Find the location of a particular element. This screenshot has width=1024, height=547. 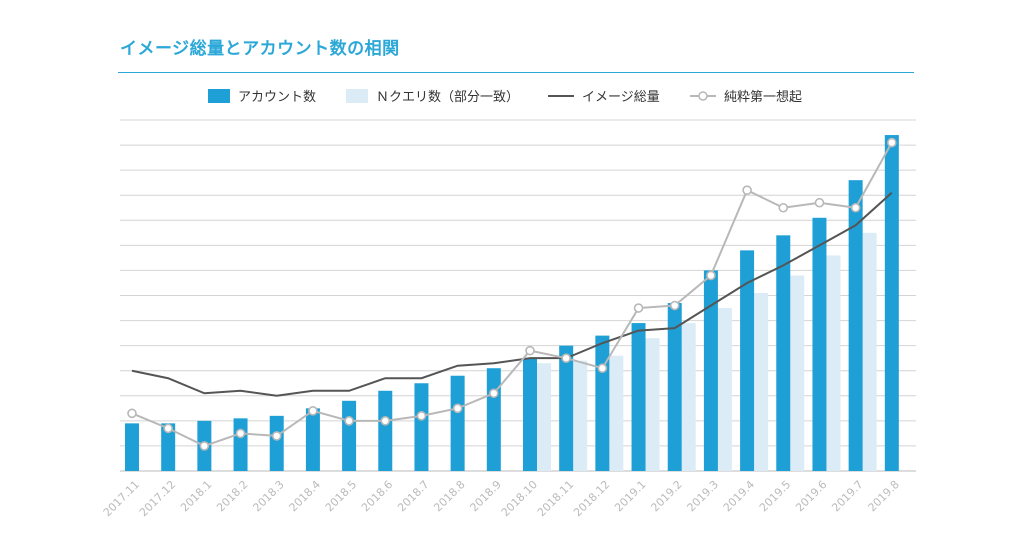

legend-marker-recall is located at coordinates (703, 96).